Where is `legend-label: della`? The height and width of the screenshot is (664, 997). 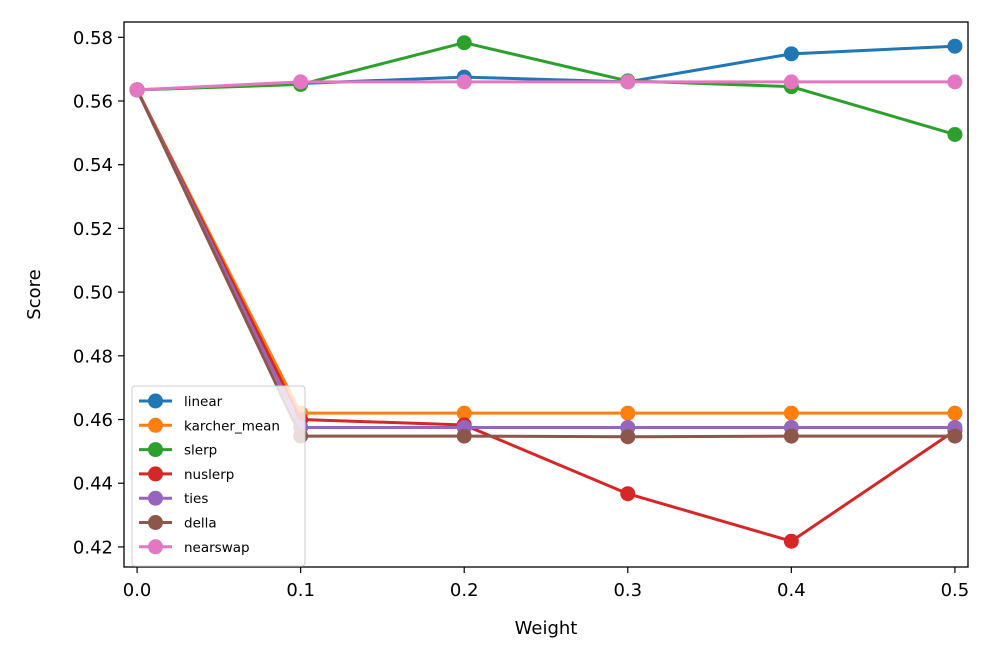 legend-label: della is located at coordinates (200, 524).